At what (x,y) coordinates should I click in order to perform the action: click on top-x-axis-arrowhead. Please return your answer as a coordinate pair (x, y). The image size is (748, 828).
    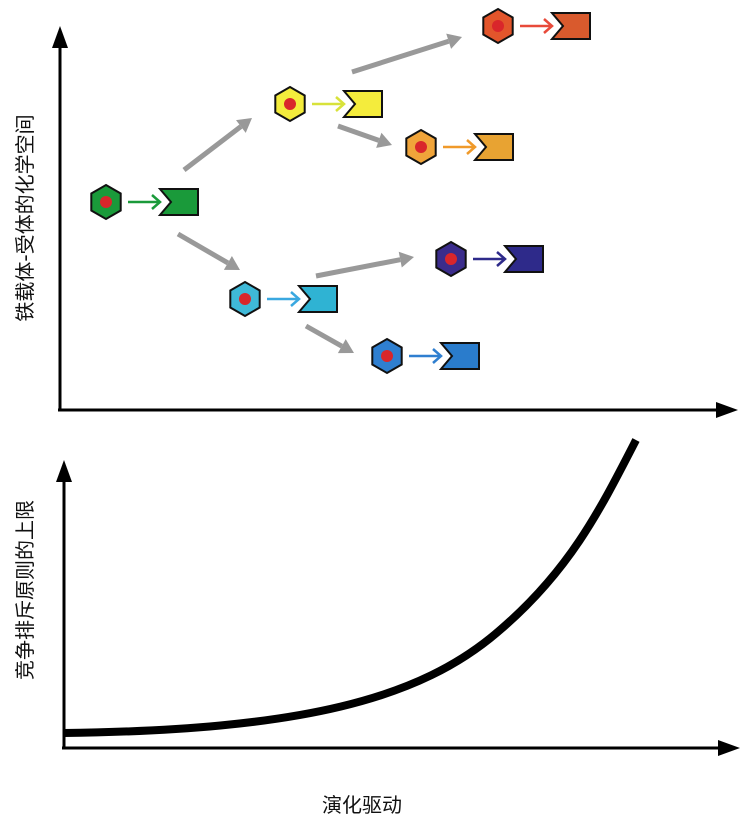
    Looking at the image, I should click on (727, 410).